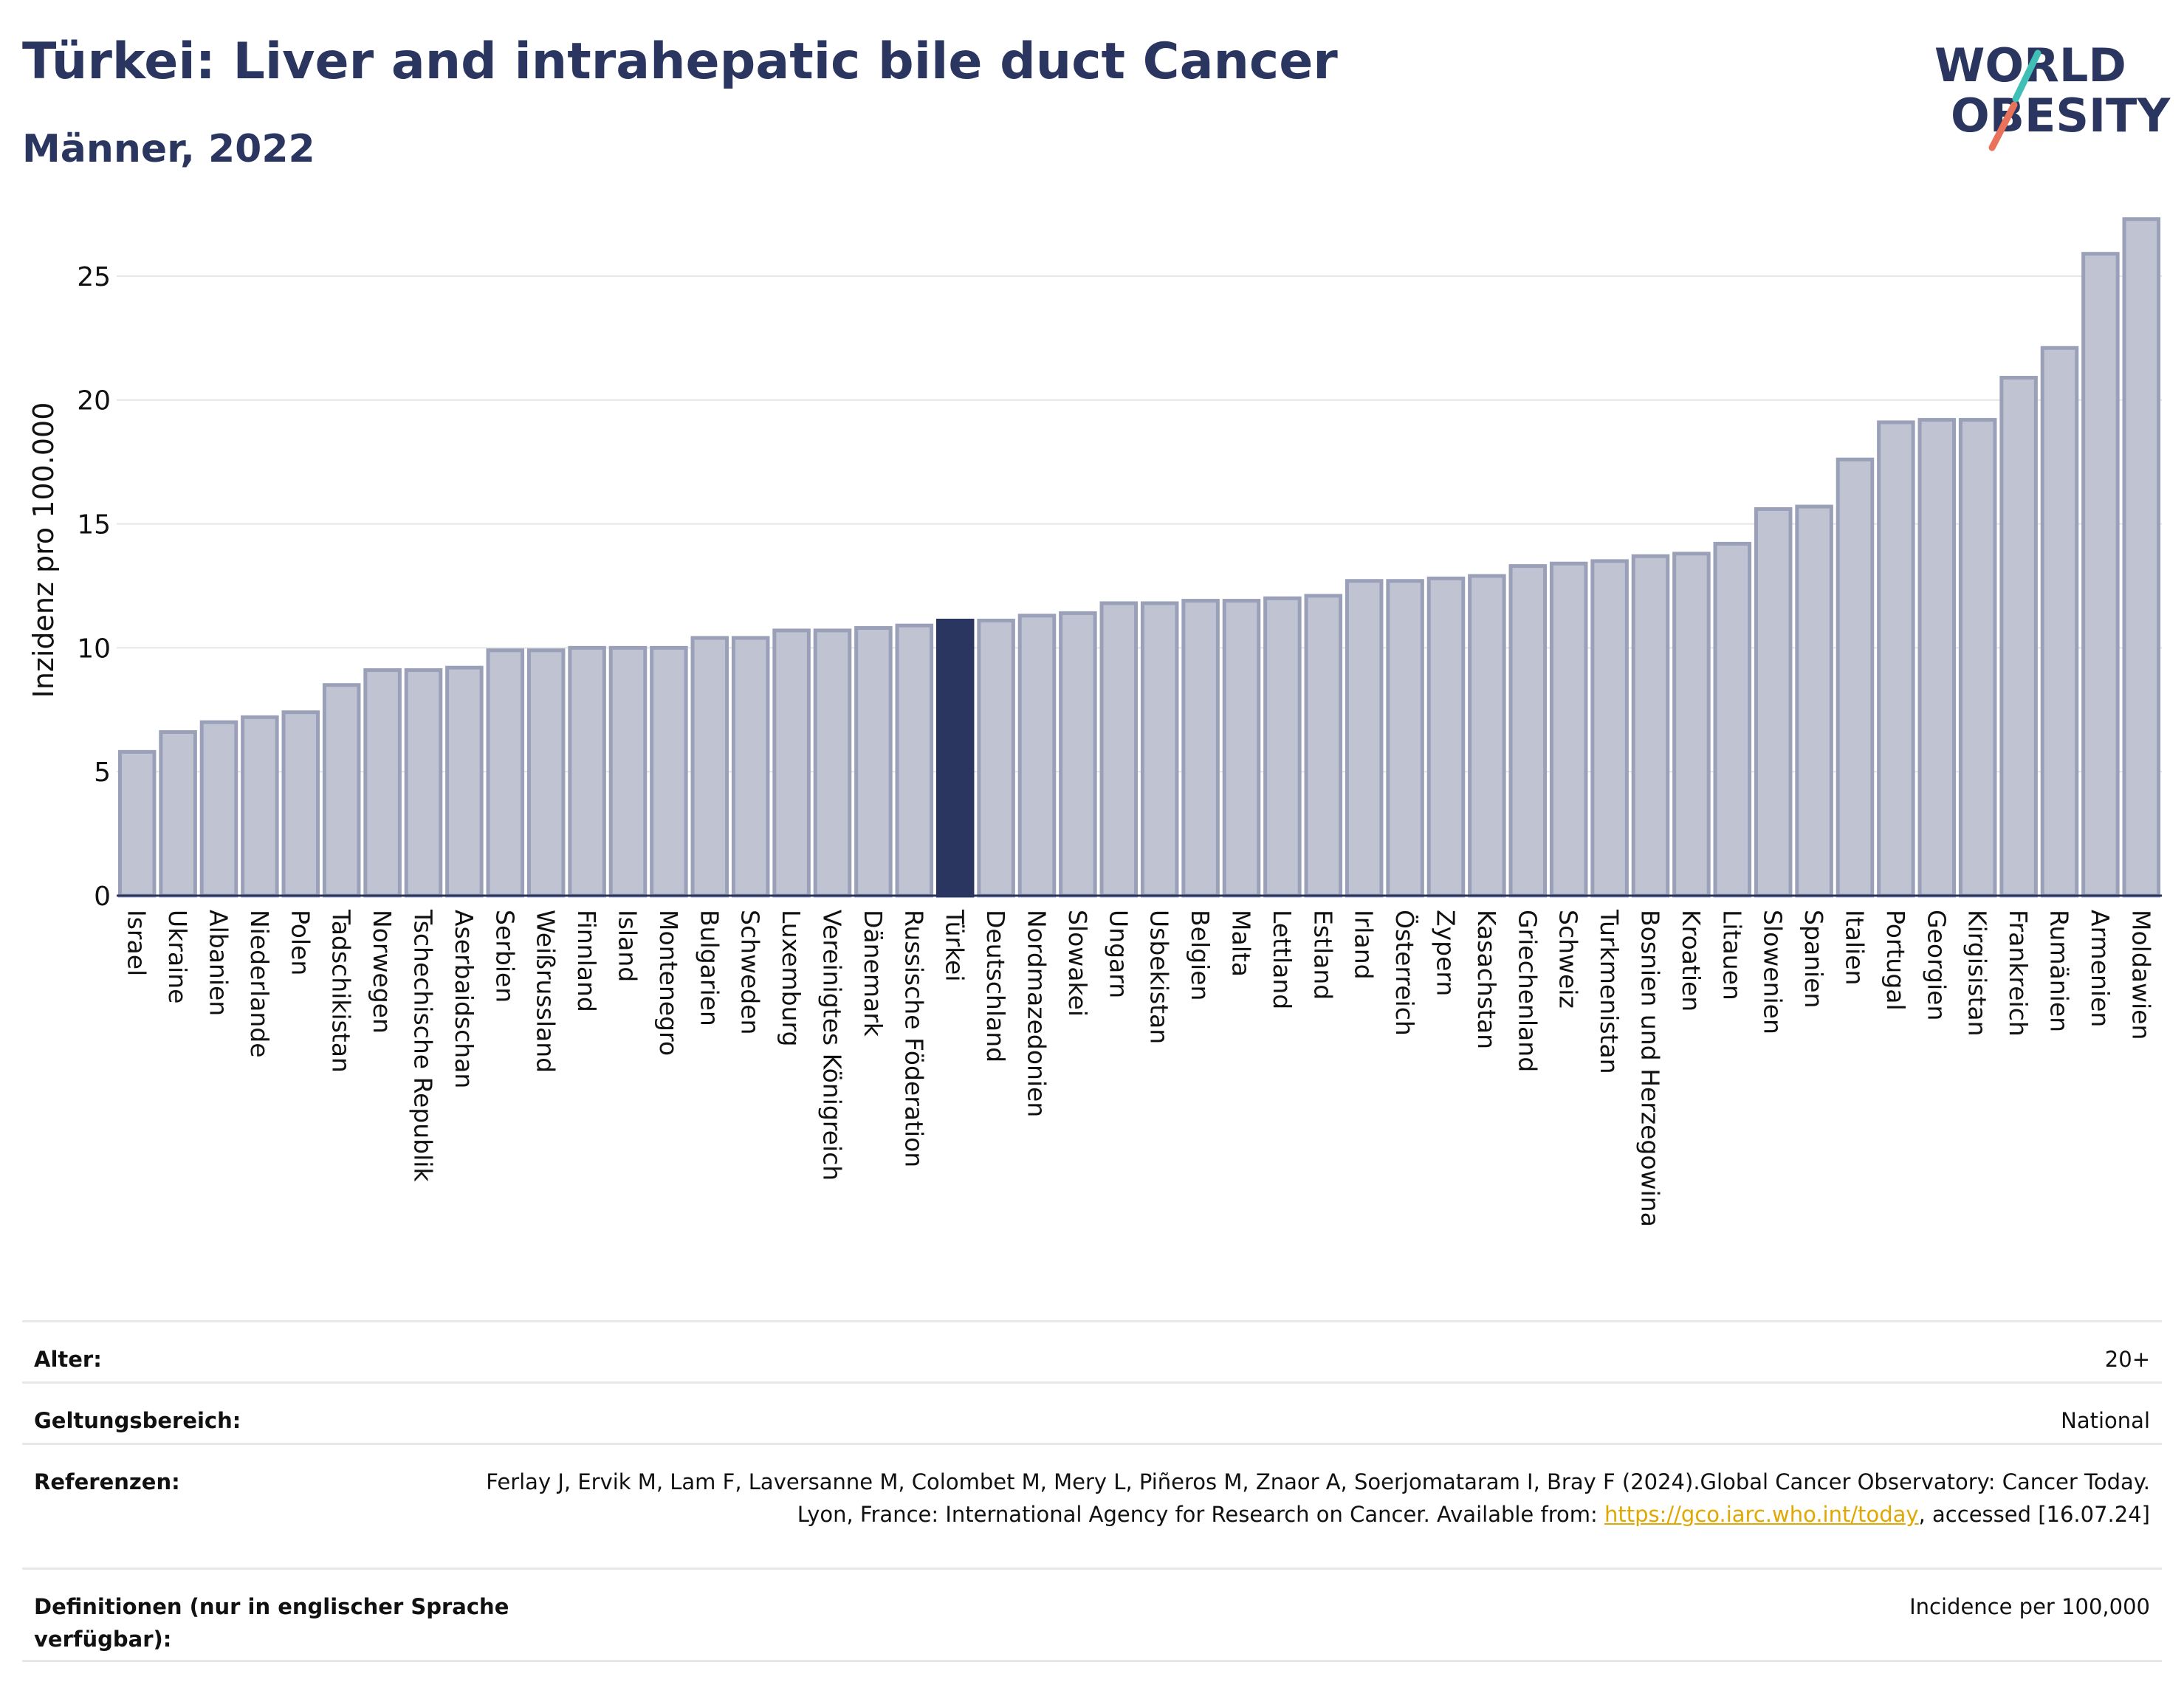 The width and height of the screenshot is (2184, 1696). Describe the element at coordinates (1732, 955) in the screenshot. I see `x-tick-label: Litauen` at that location.